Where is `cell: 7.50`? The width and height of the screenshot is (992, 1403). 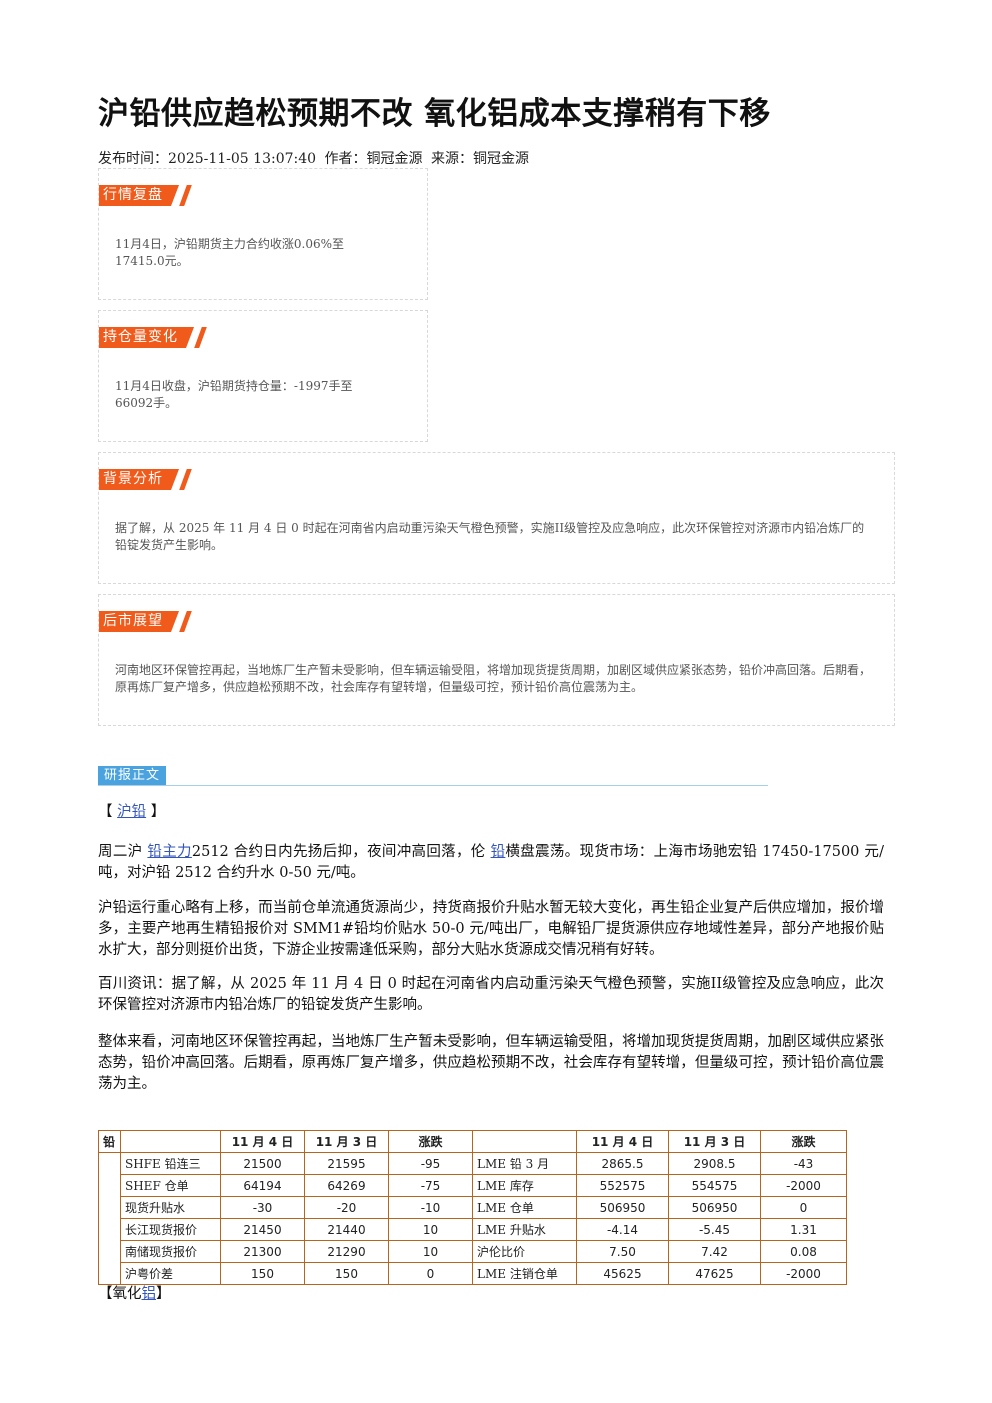
cell: 7.50 is located at coordinates (622, 1251).